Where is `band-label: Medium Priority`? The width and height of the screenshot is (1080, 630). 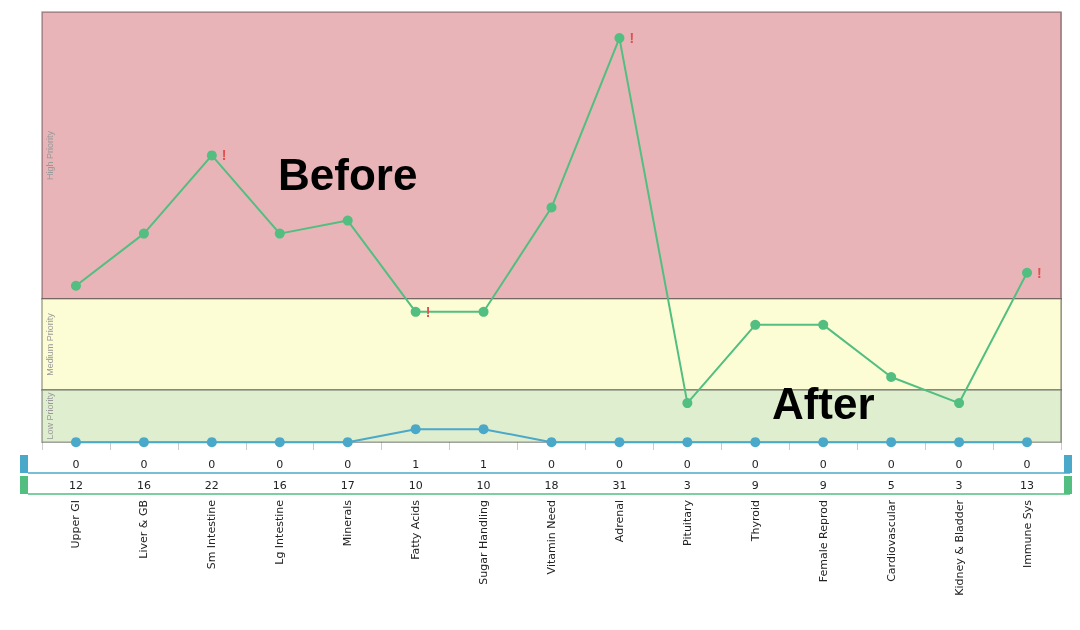 band-label: Medium Priority is located at coordinates (49, 344).